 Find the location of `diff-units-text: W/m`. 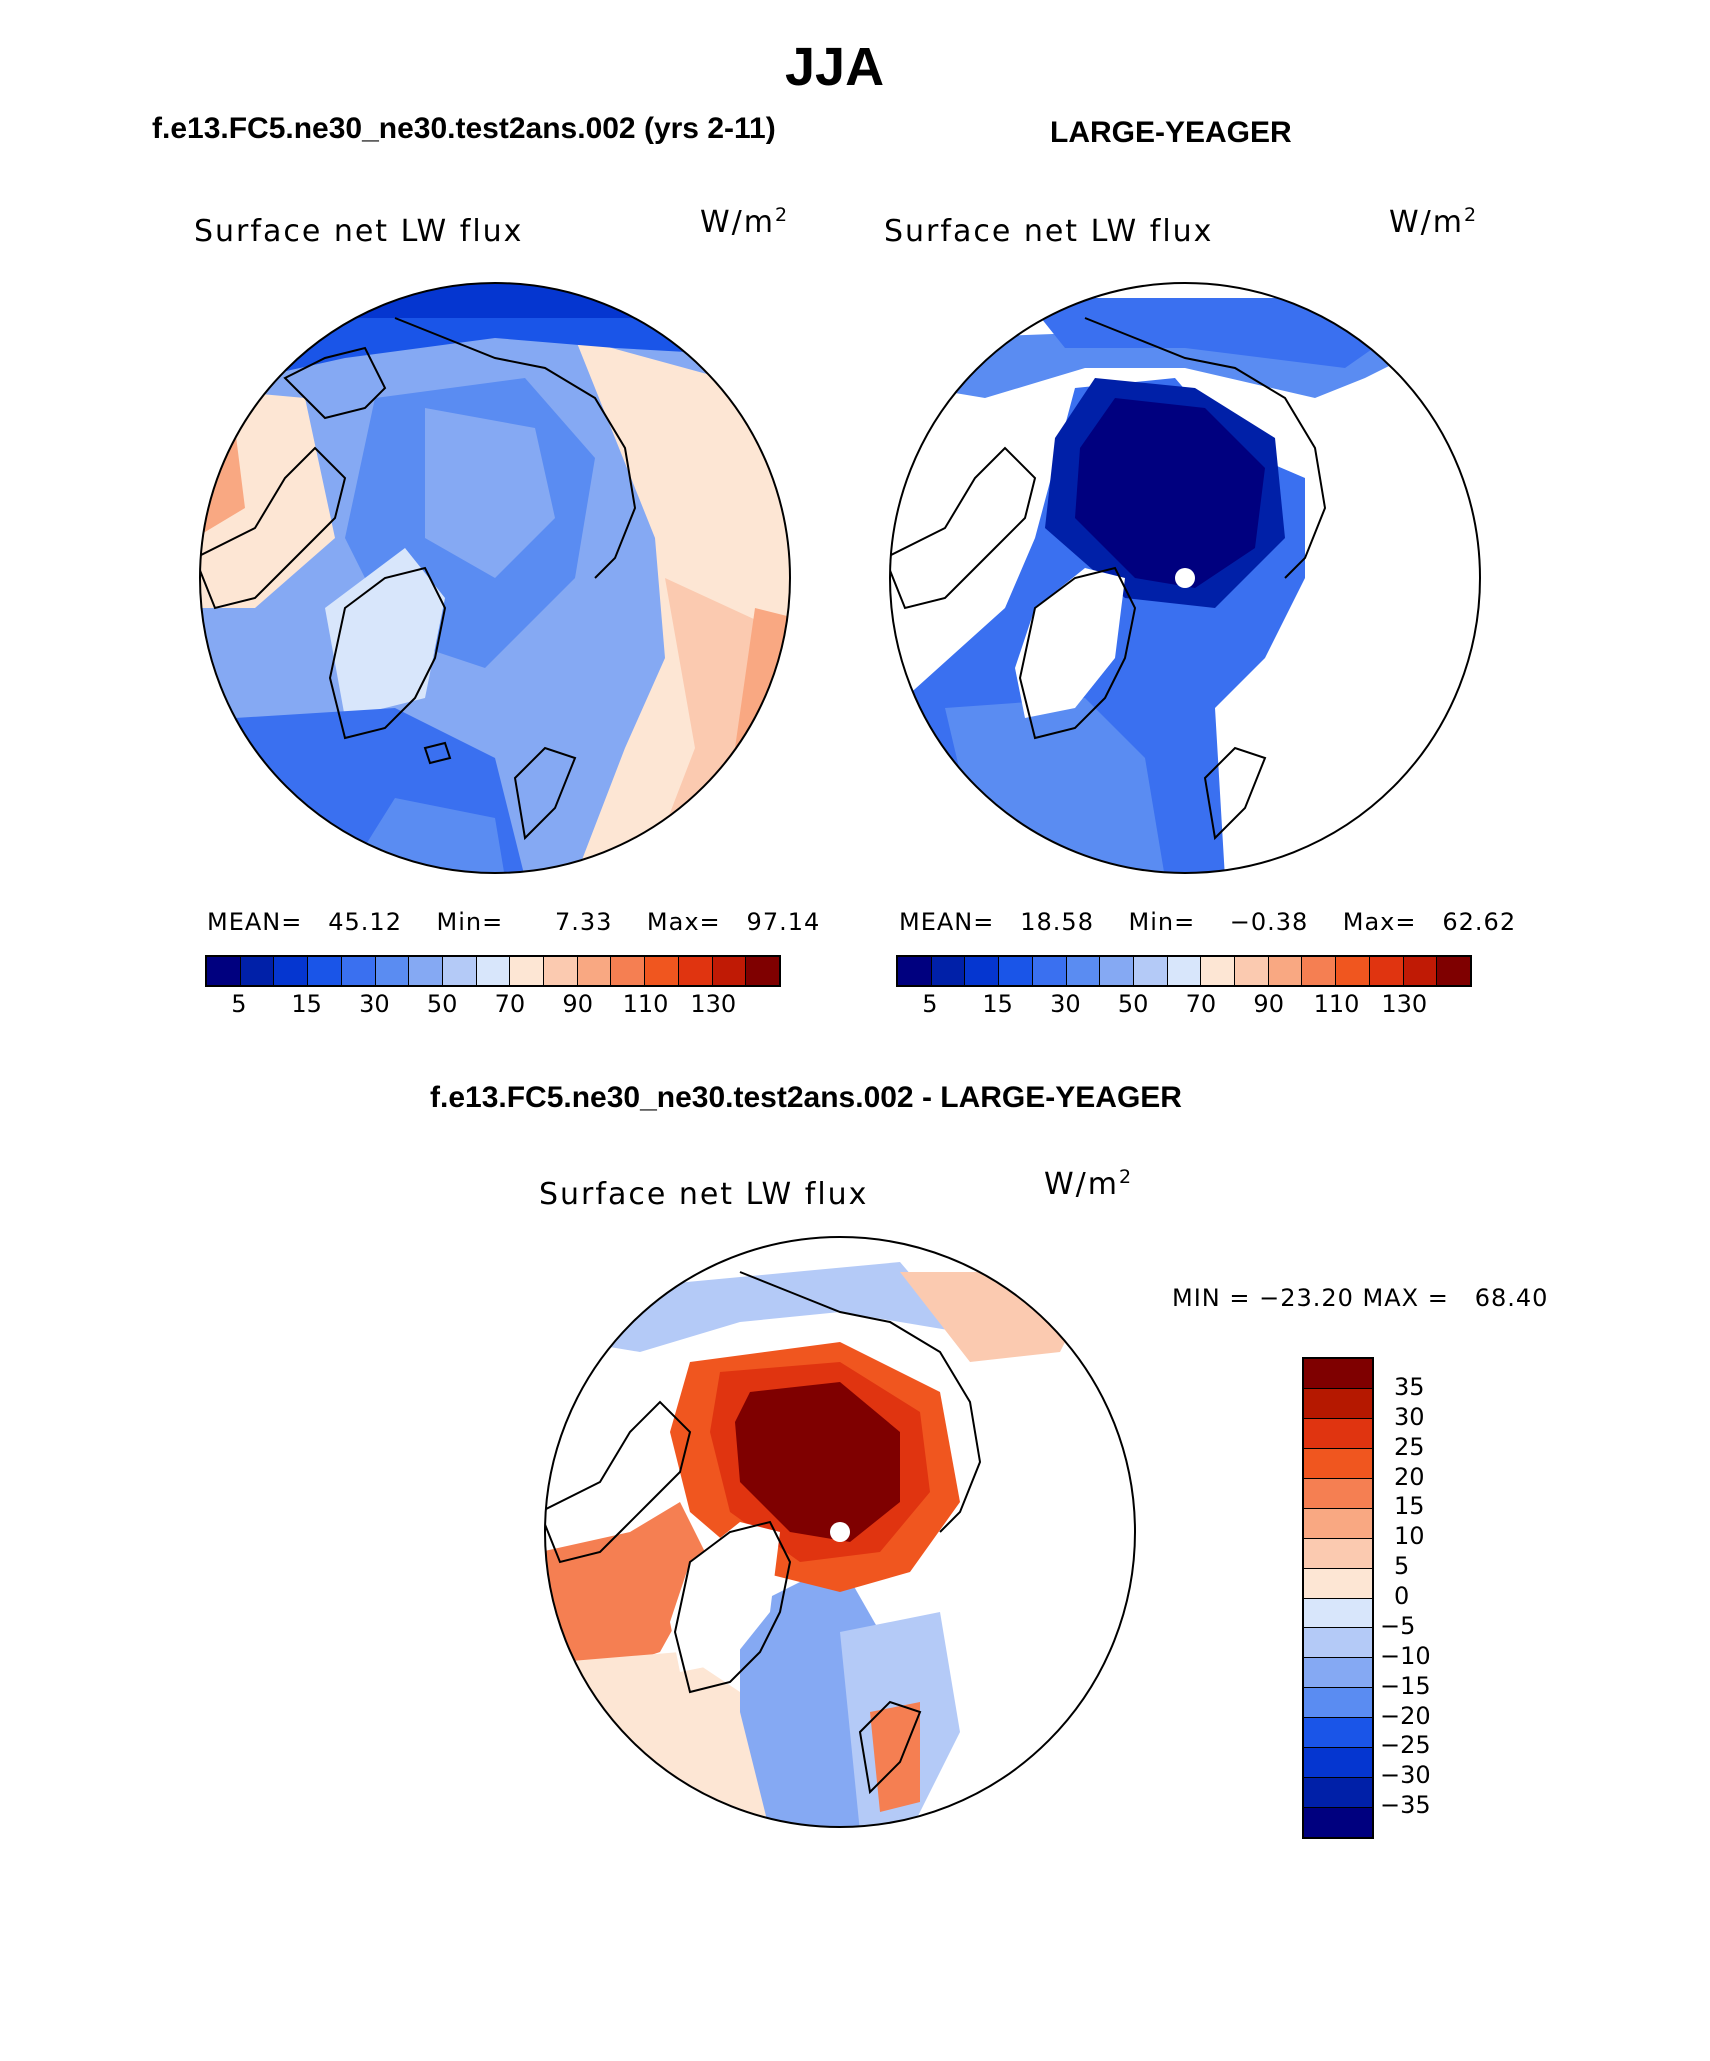

diff-units-text: W/m is located at coordinates (1081, 1184).